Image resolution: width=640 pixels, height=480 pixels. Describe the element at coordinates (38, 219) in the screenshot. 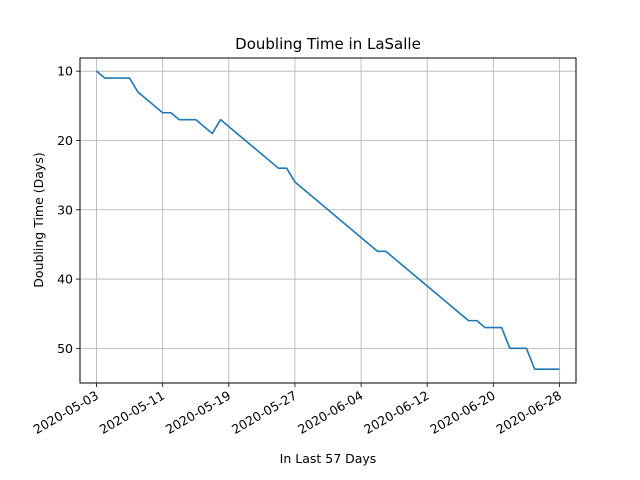

I see `y-axis-label: Doubling Time (Days)` at that location.